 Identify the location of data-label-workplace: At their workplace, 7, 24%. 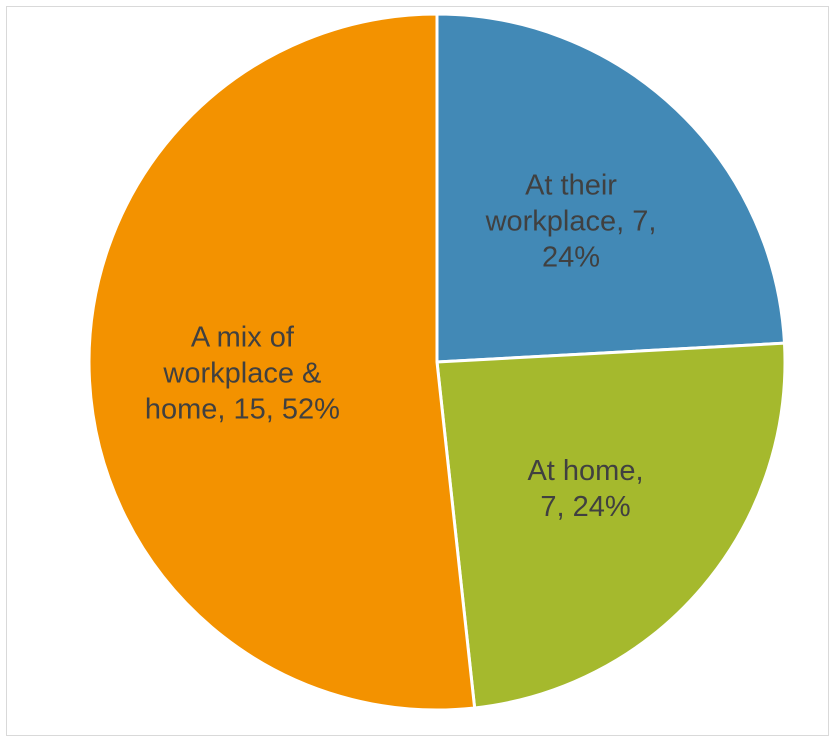
(571, 222).